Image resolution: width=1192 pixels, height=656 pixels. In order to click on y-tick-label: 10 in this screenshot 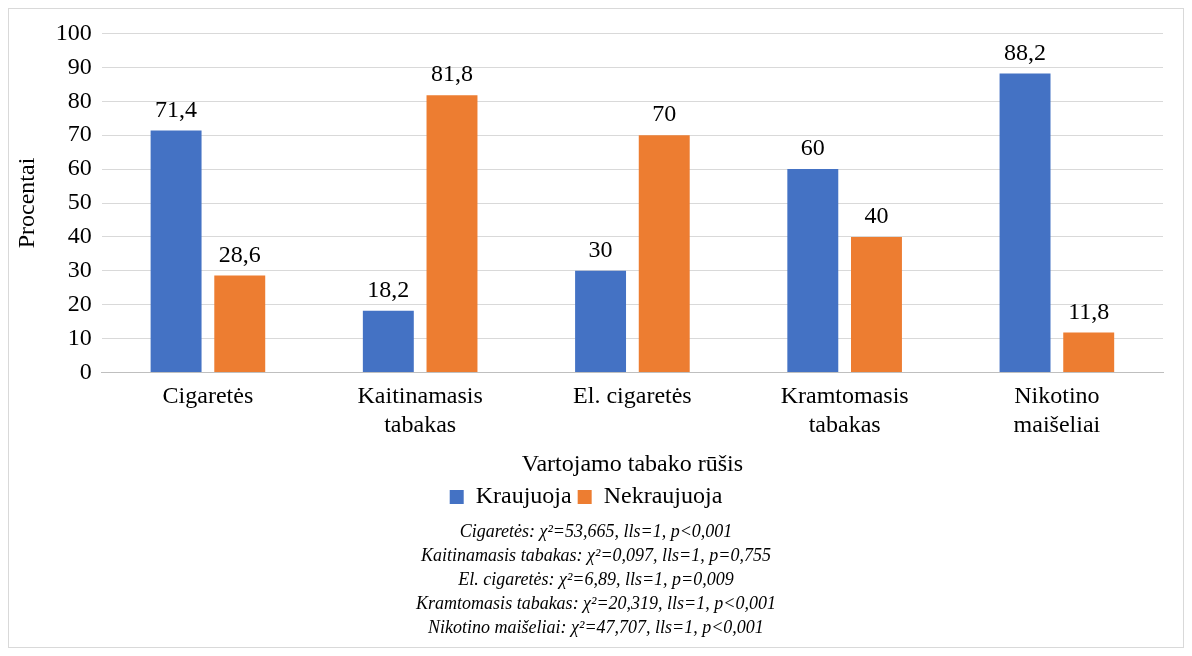, I will do `click(79, 336)`.